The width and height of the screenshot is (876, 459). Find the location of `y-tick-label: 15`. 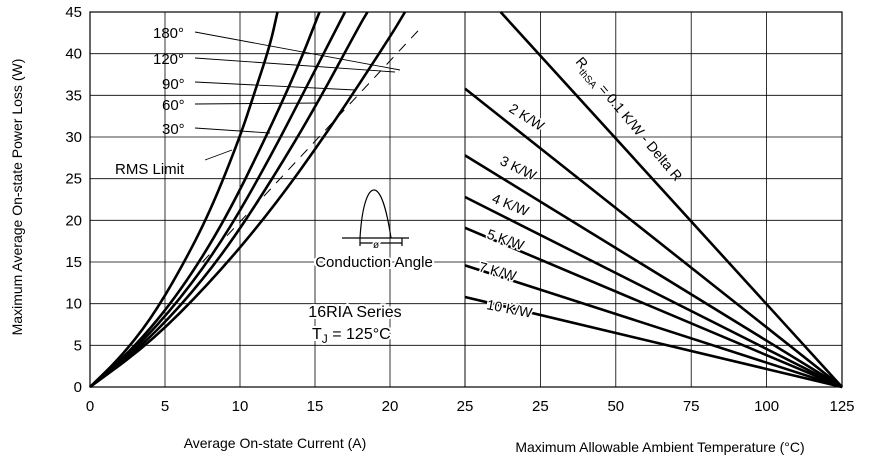

y-tick-label: 15 is located at coordinates (73, 262).